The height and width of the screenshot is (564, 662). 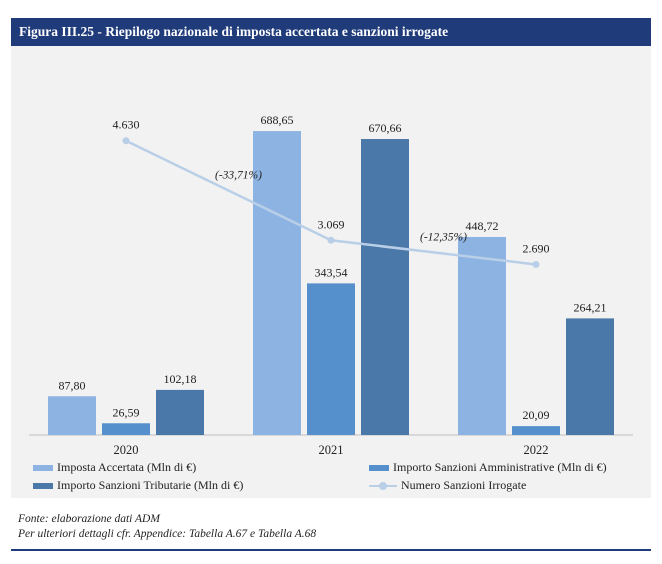 What do you see at coordinates (238, 176) in the screenshot?
I see `annotation-change-1: (-33,71%)` at bounding box center [238, 176].